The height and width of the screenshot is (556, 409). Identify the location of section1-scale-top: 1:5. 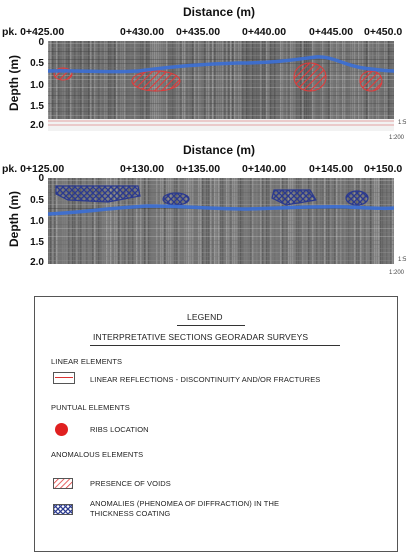
(402, 123).